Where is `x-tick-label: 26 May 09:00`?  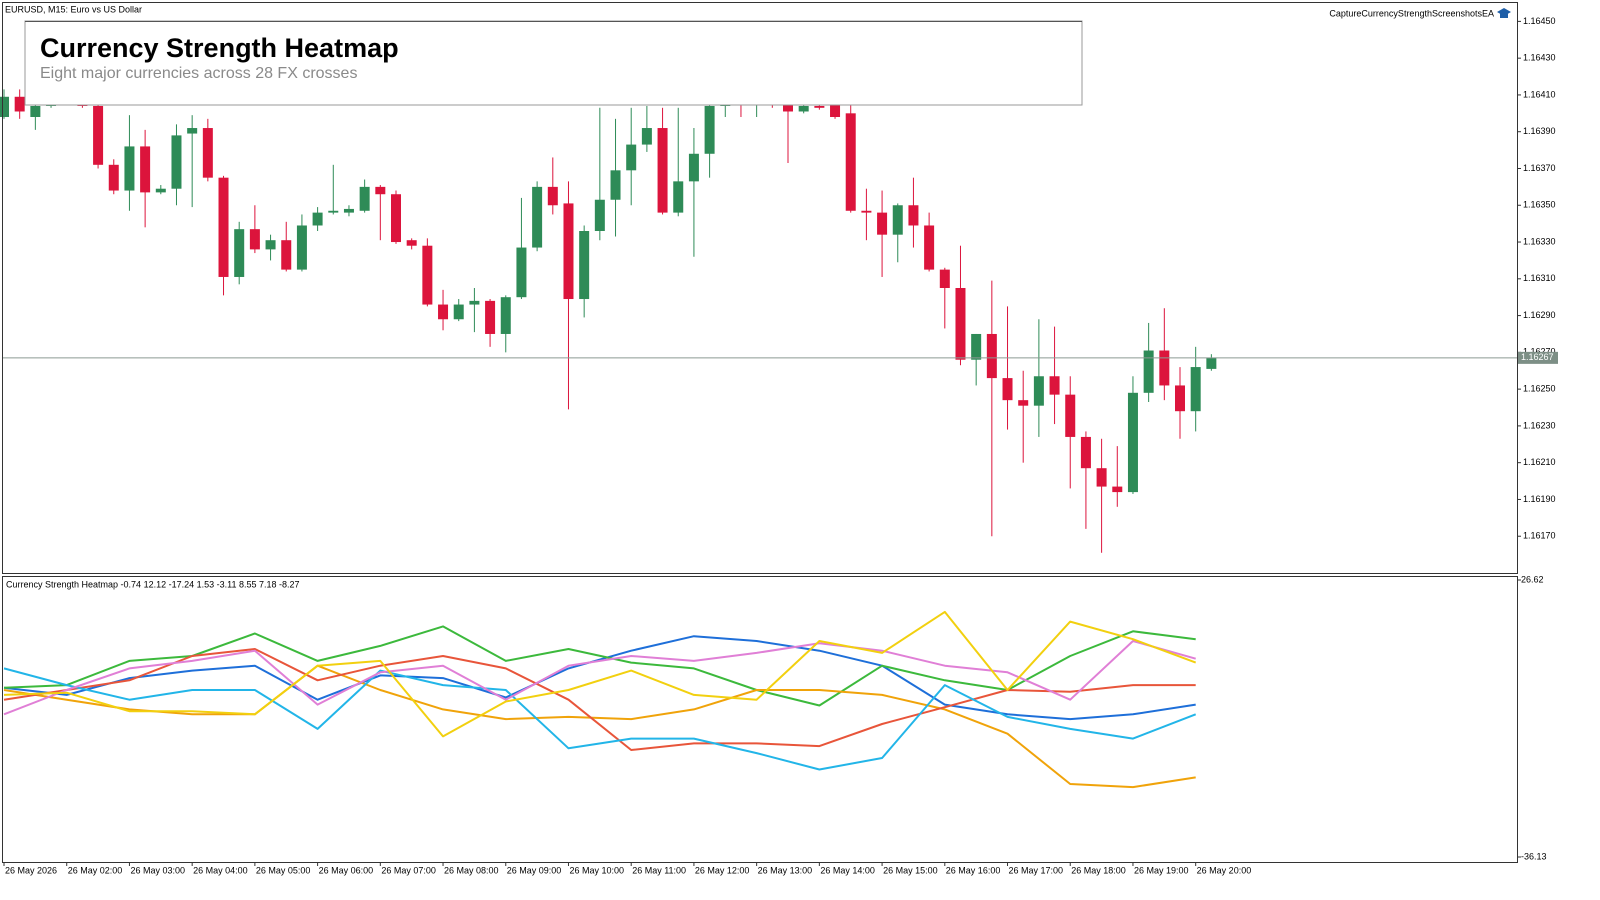 x-tick-label: 26 May 09:00 is located at coordinates (534, 870).